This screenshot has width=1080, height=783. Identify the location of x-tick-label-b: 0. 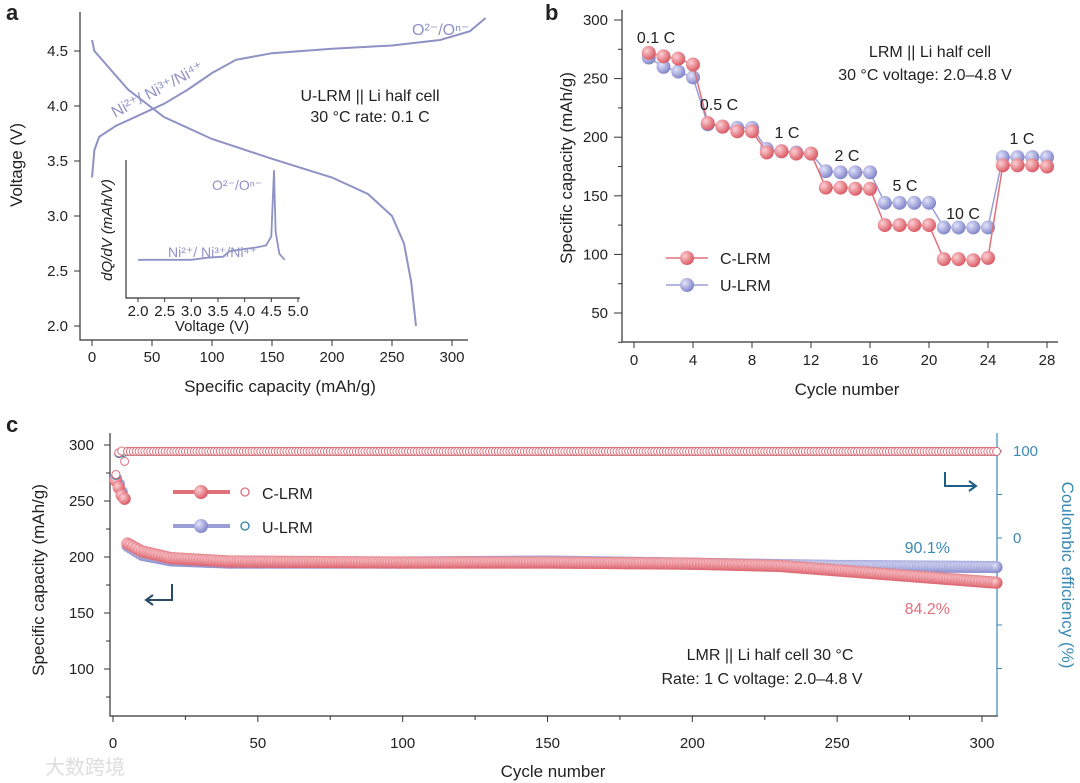
(634, 360).